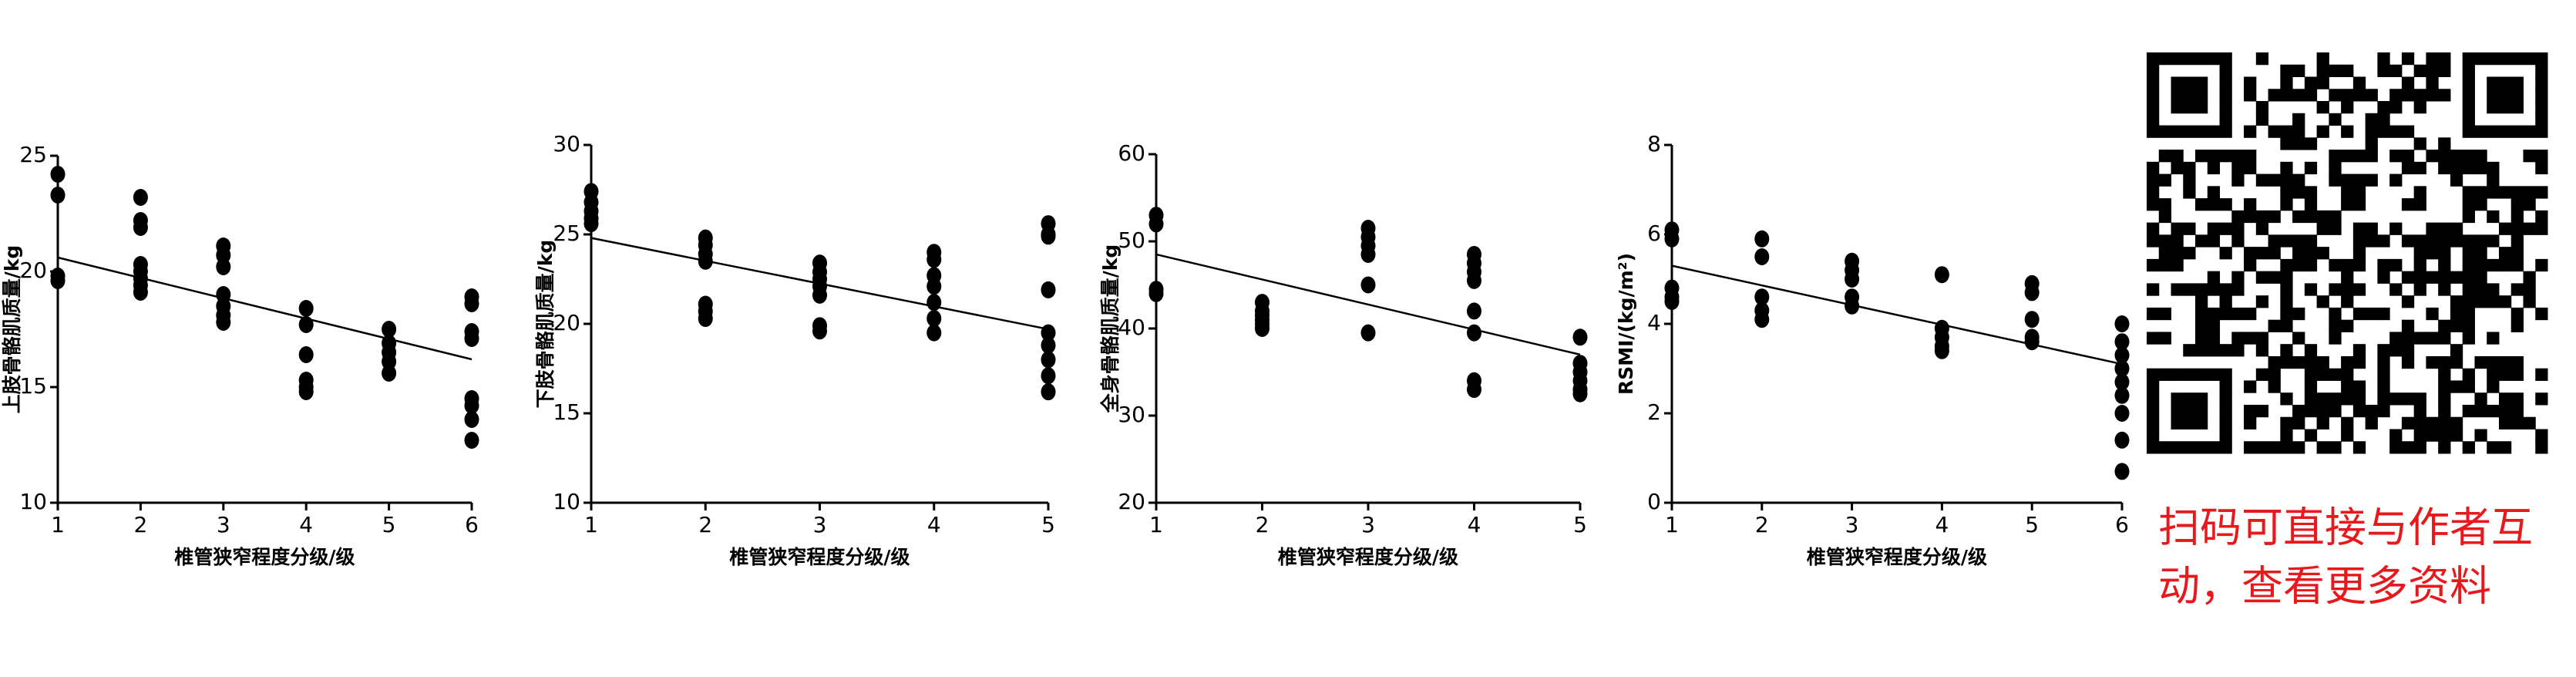 This screenshot has height=677, width=2576. I want to click on x-tick-label: 2, so click(1762, 524).